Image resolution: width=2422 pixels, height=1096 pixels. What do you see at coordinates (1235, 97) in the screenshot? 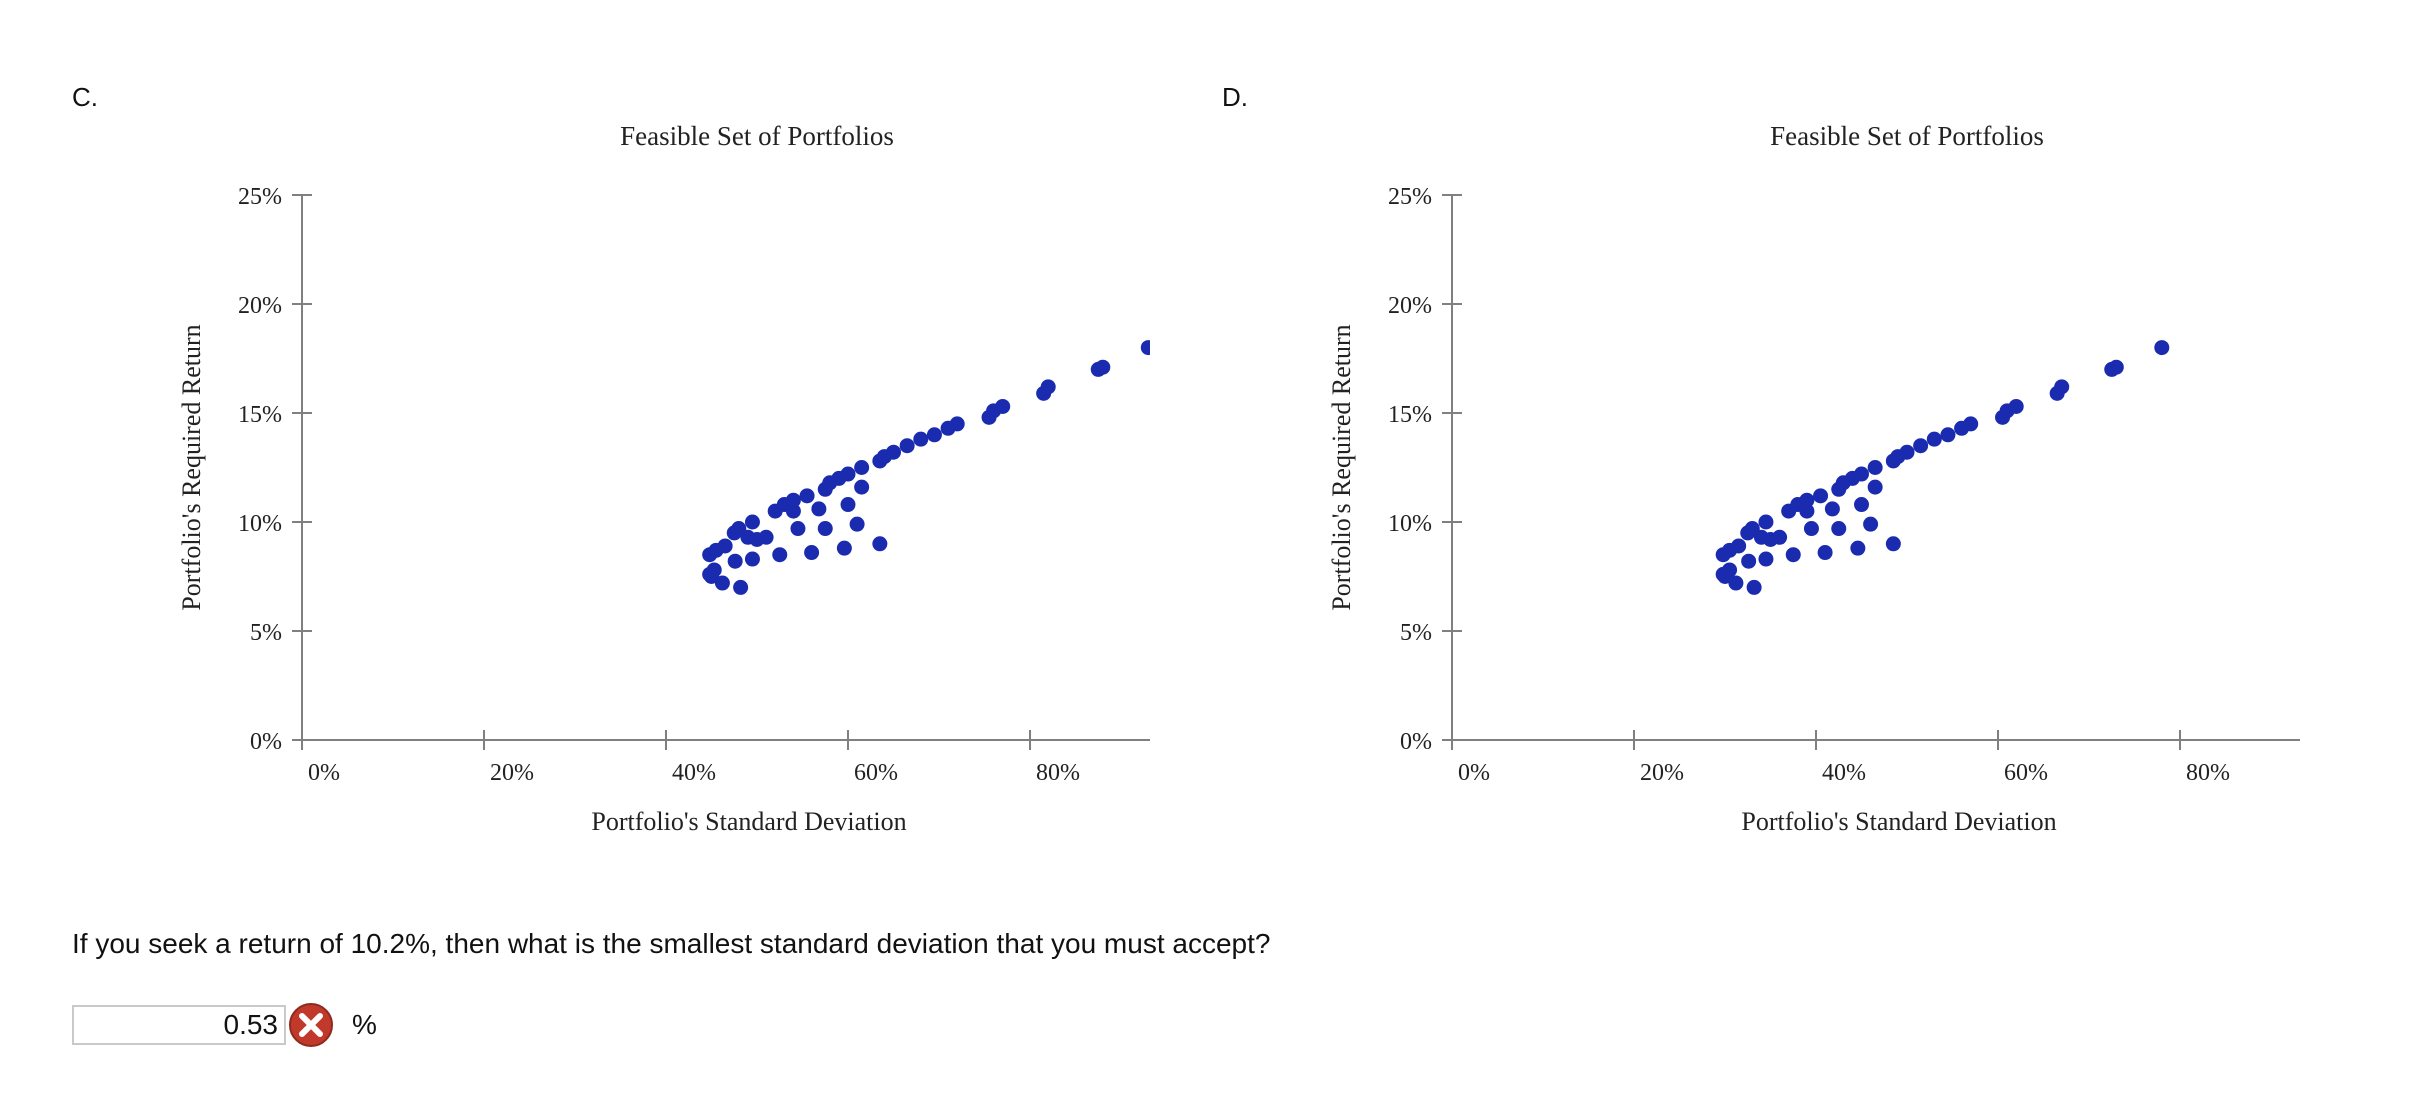
I see `panel-label-d: D.` at bounding box center [1235, 97].